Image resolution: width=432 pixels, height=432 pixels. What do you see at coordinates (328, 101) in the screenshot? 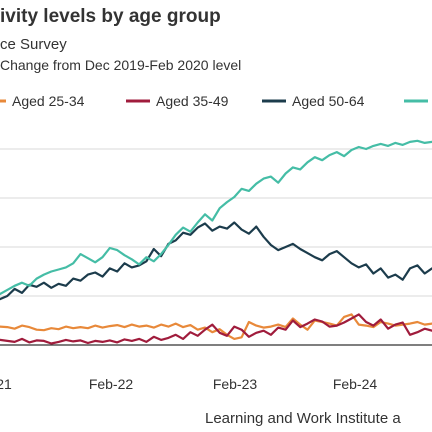
I see `legend-label: Aged 50-64` at bounding box center [328, 101].